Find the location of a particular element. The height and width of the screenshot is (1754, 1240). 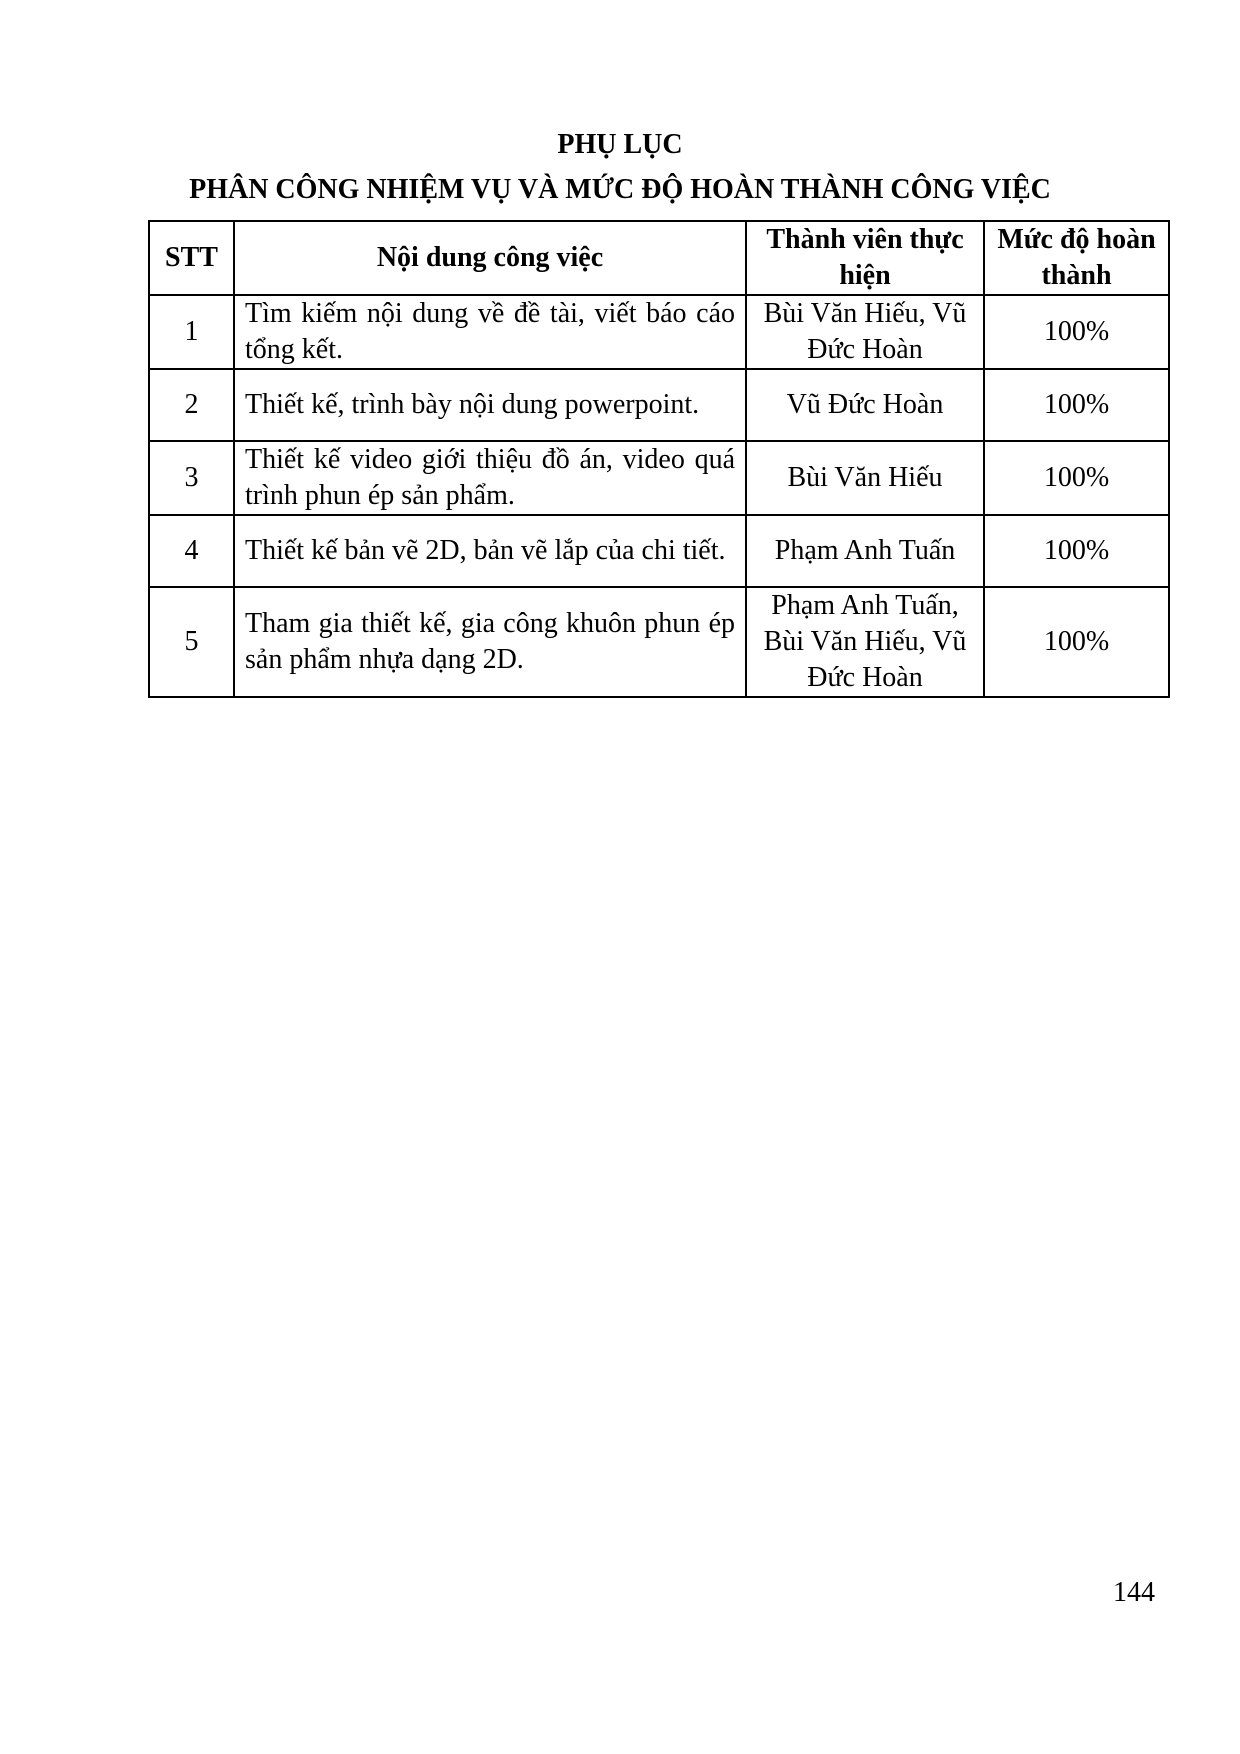

cell-stt: 4 is located at coordinates (191, 551).